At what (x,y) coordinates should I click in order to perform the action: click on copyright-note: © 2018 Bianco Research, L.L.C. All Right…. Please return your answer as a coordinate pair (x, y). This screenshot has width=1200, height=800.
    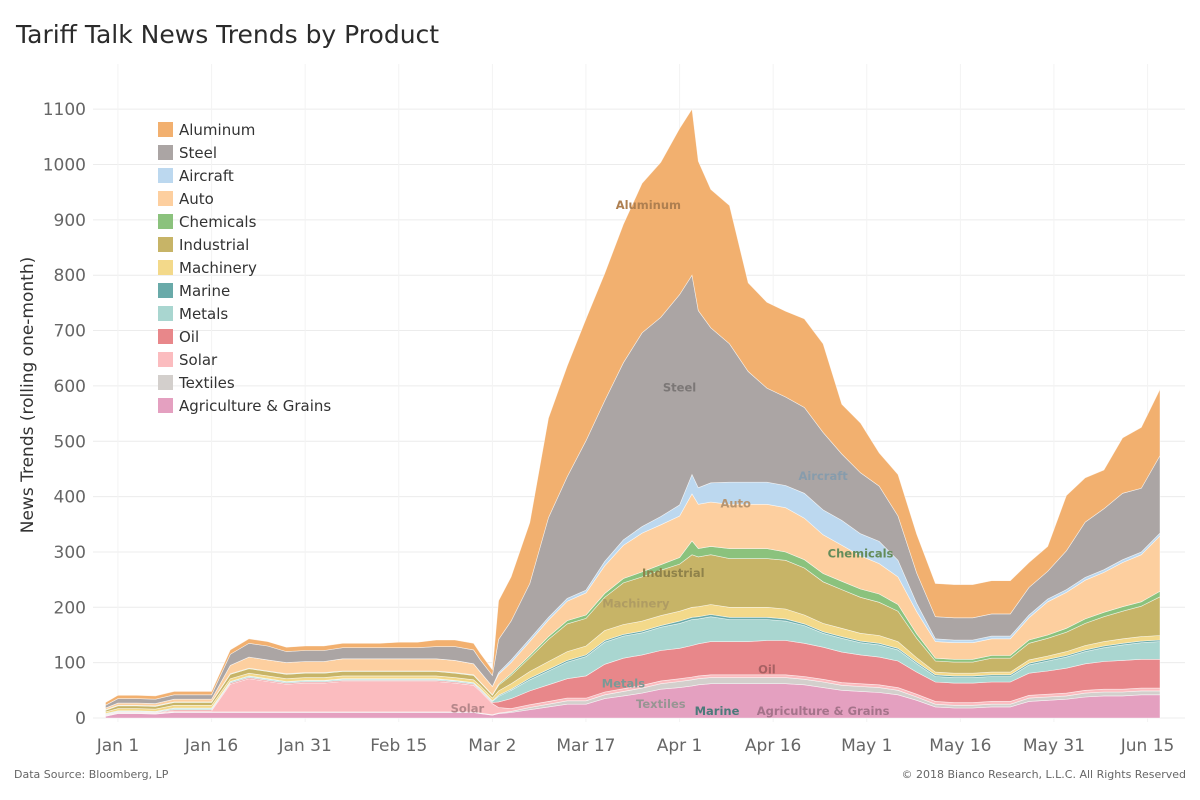
    Looking at the image, I should click on (1043, 774).